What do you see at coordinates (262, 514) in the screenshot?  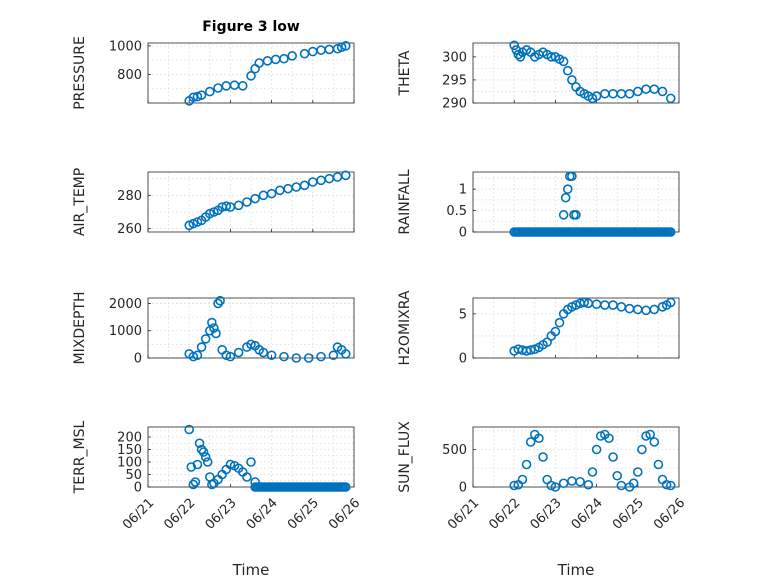 I see `x-tick-label: 06/24` at bounding box center [262, 514].